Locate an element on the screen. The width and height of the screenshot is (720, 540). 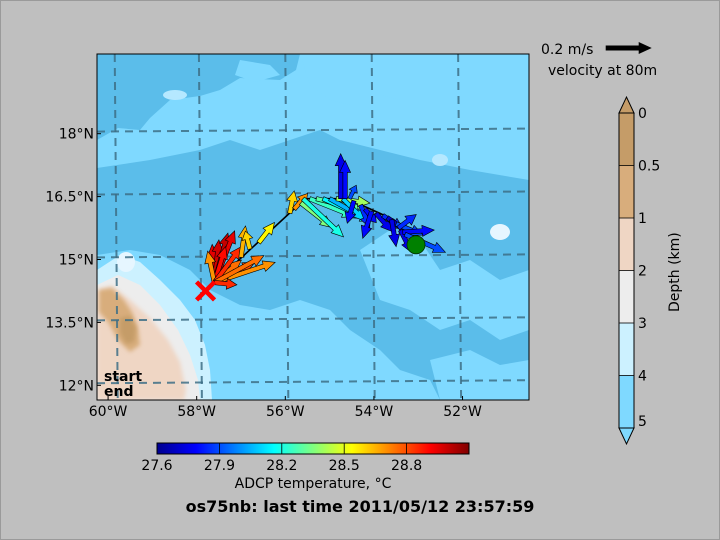
depth-colorbar-label: Depth (km) is located at coordinates (675, 272).